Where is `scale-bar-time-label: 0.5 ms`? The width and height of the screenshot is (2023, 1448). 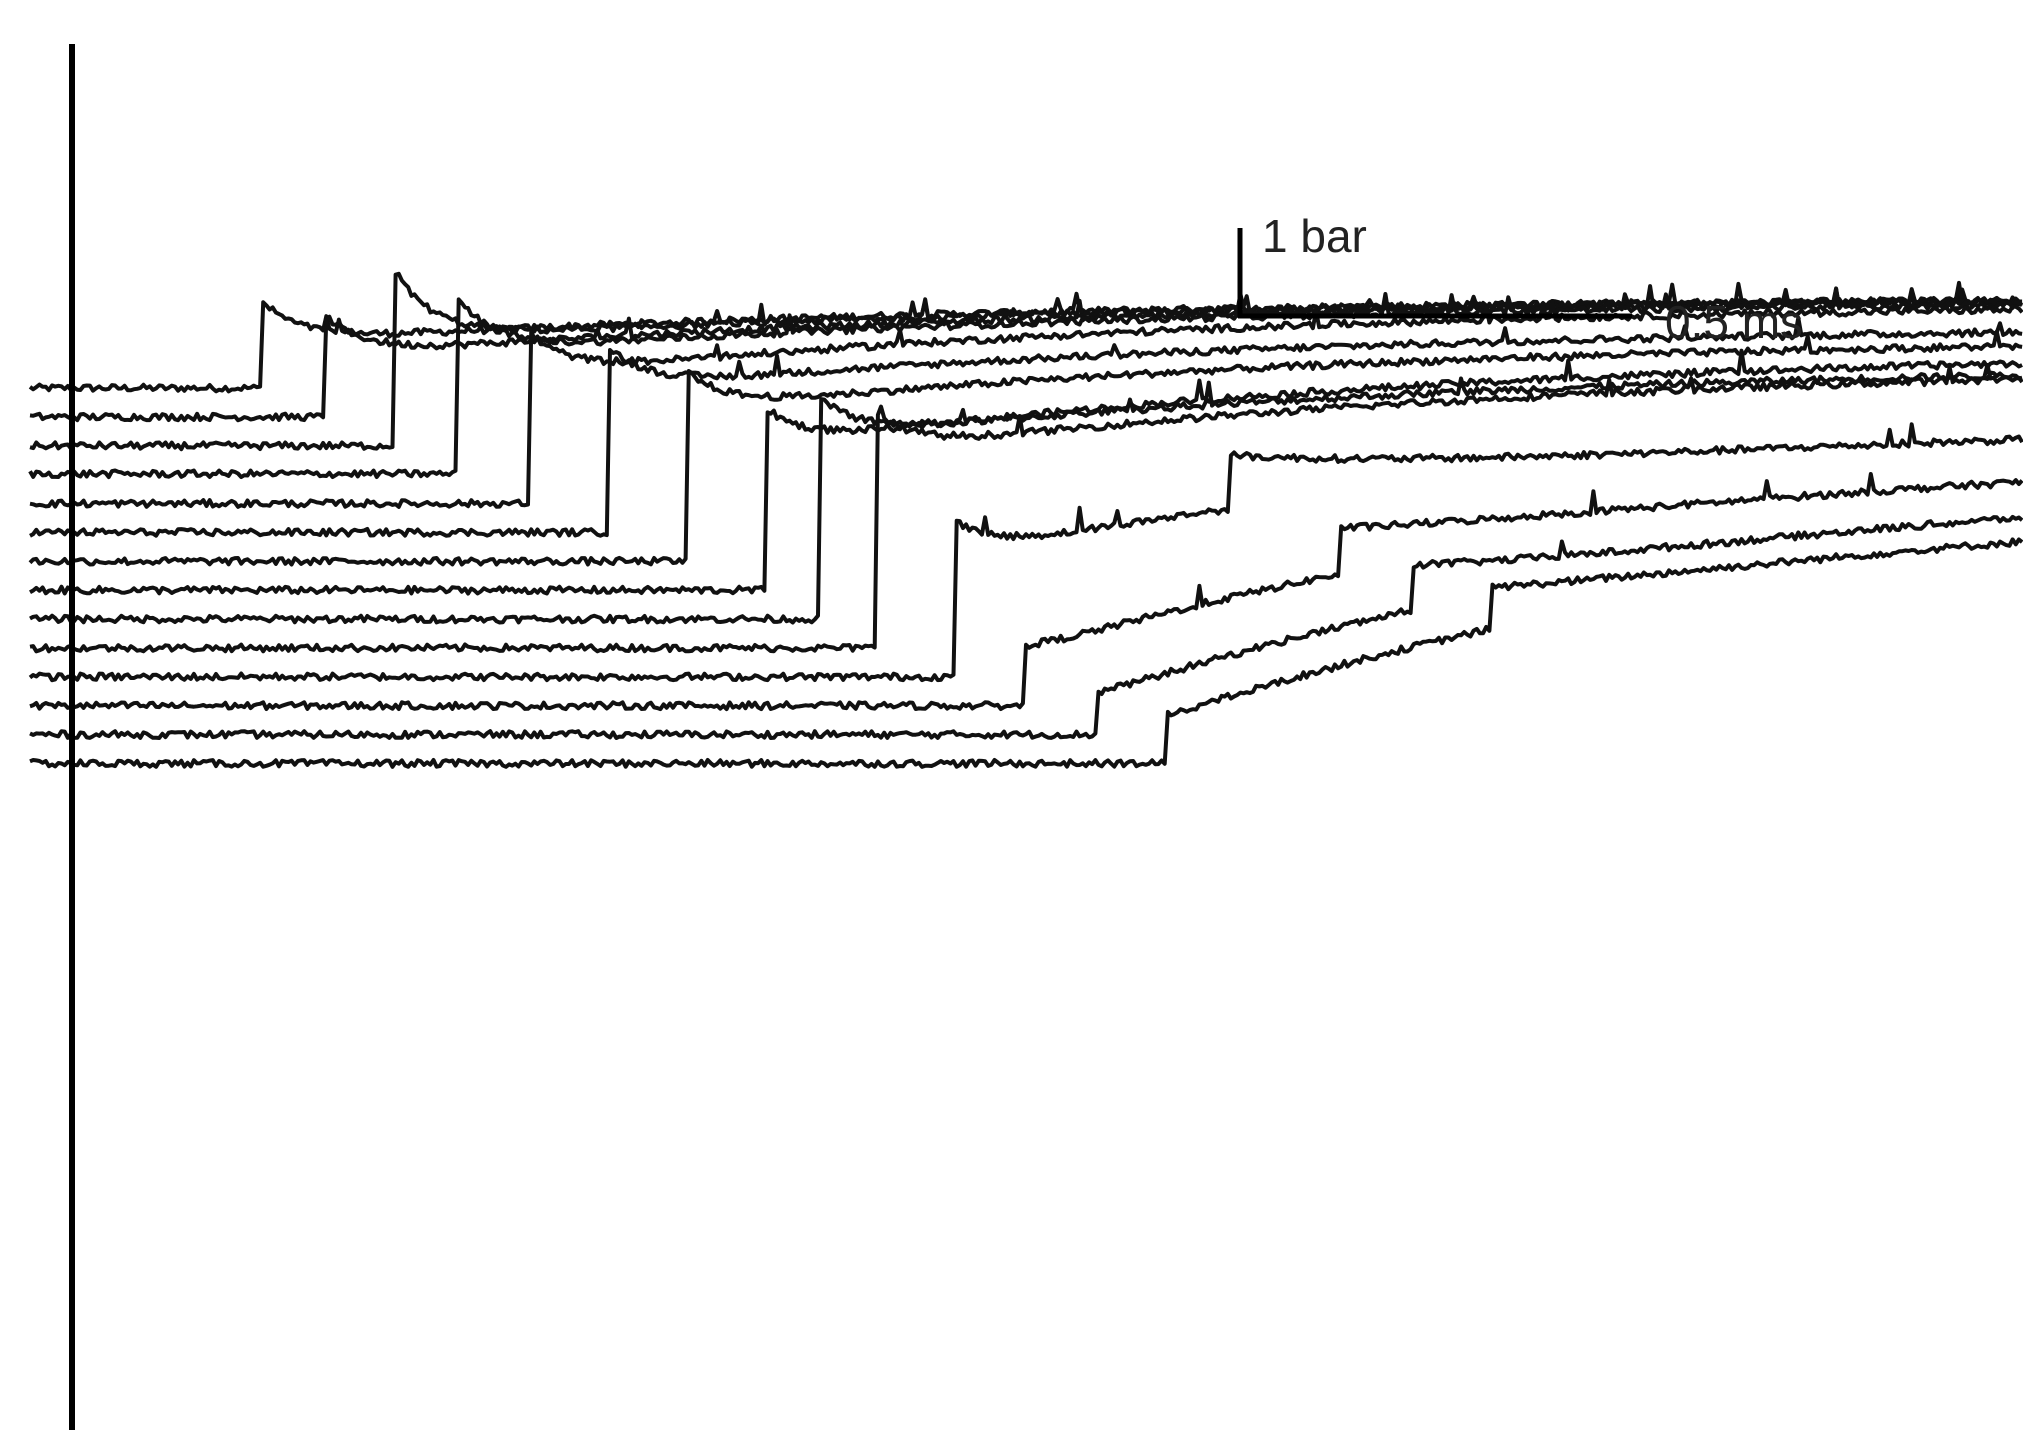 scale-bar-time-label: 0.5 ms is located at coordinates (1734, 322).